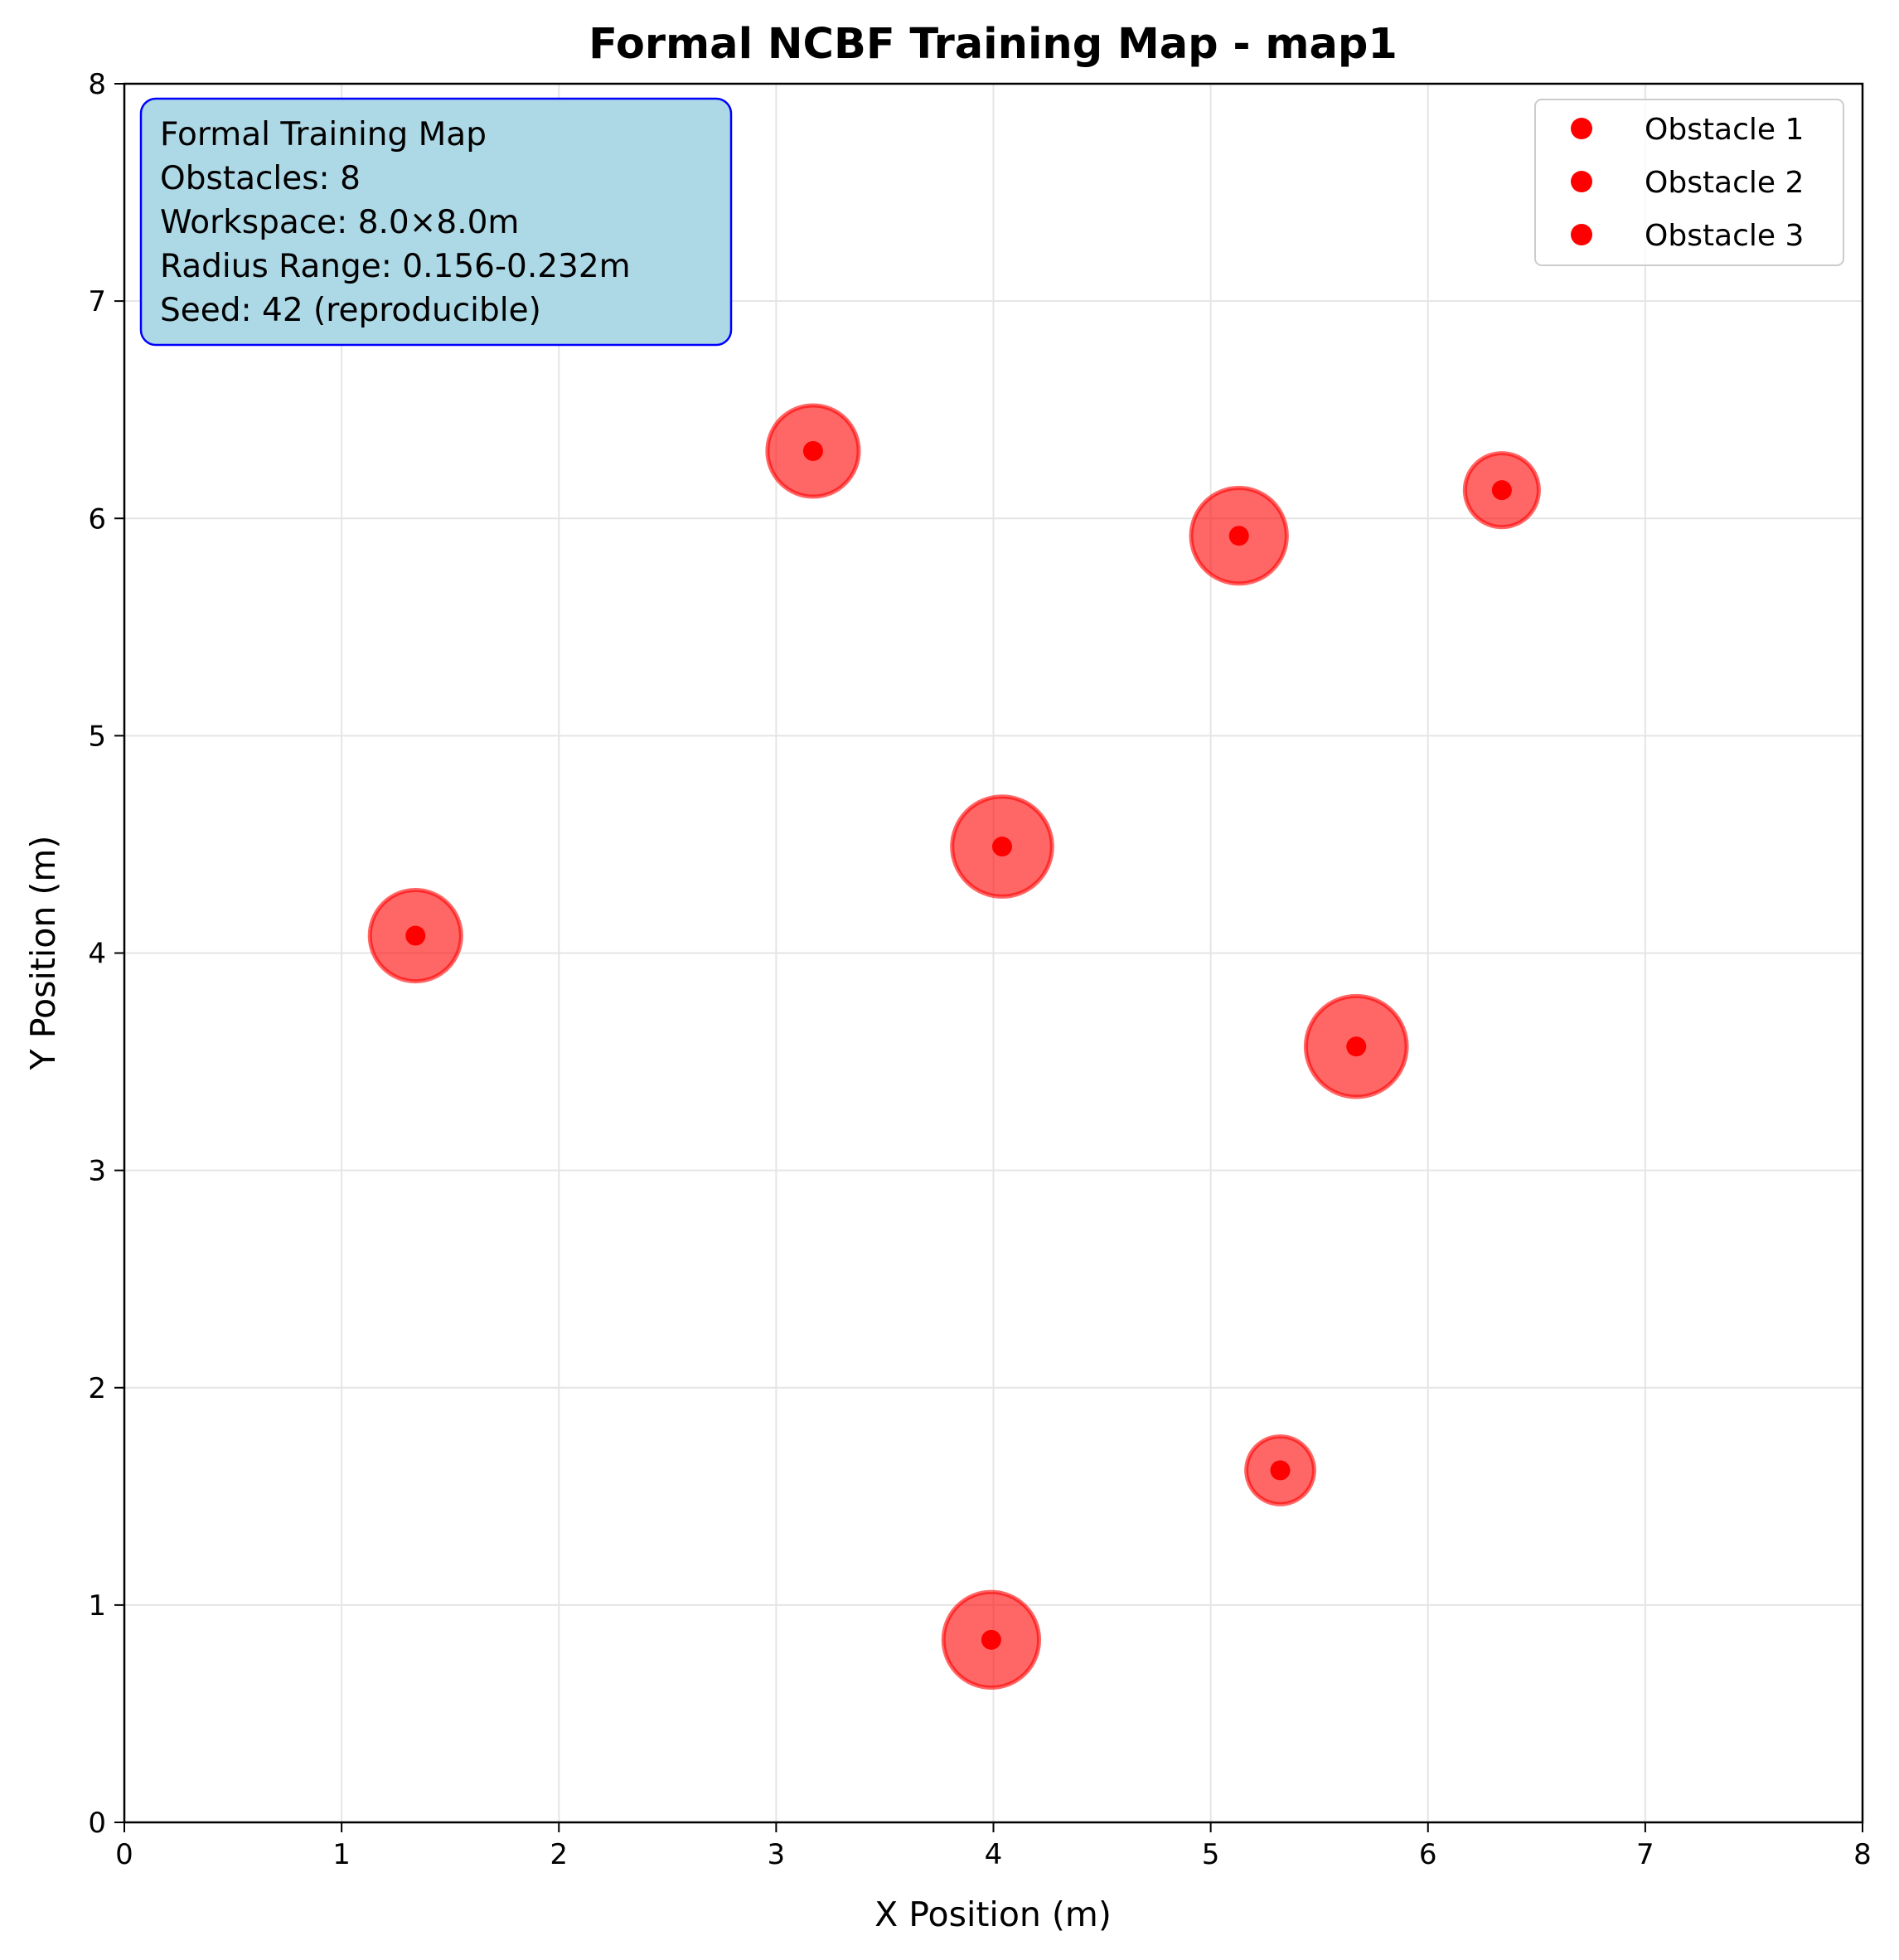 This screenshot has width=1899, height=1960. What do you see at coordinates (260, 178) in the screenshot?
I see `info-line-obstacles: Obstacles: 8` at bounding box center [260, 178].